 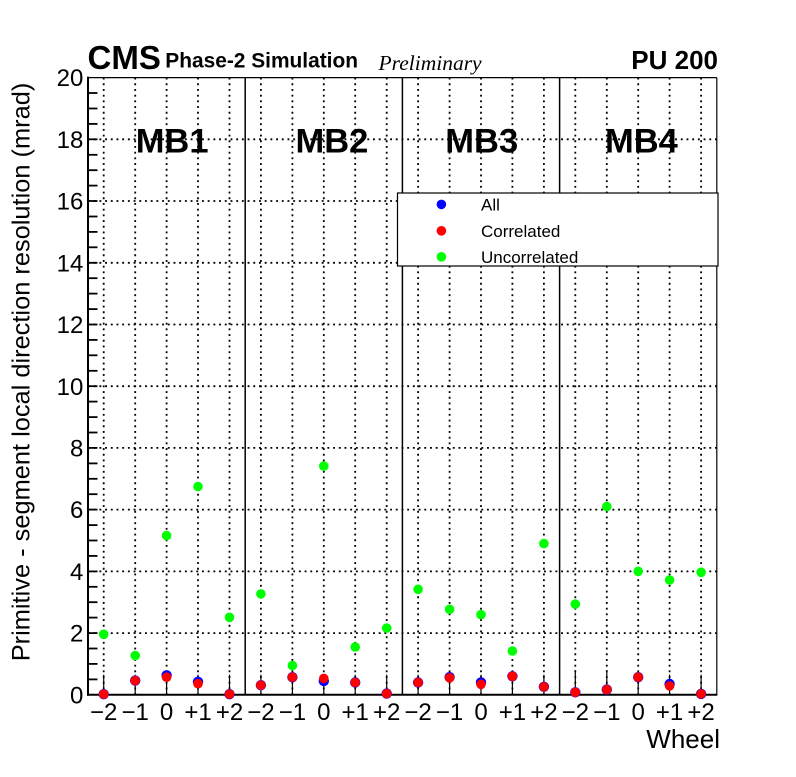 What do you see at coordinates (520, 231) in the screenshot?
I see `svg-text: Correlated` at bounding box center [520, 231].